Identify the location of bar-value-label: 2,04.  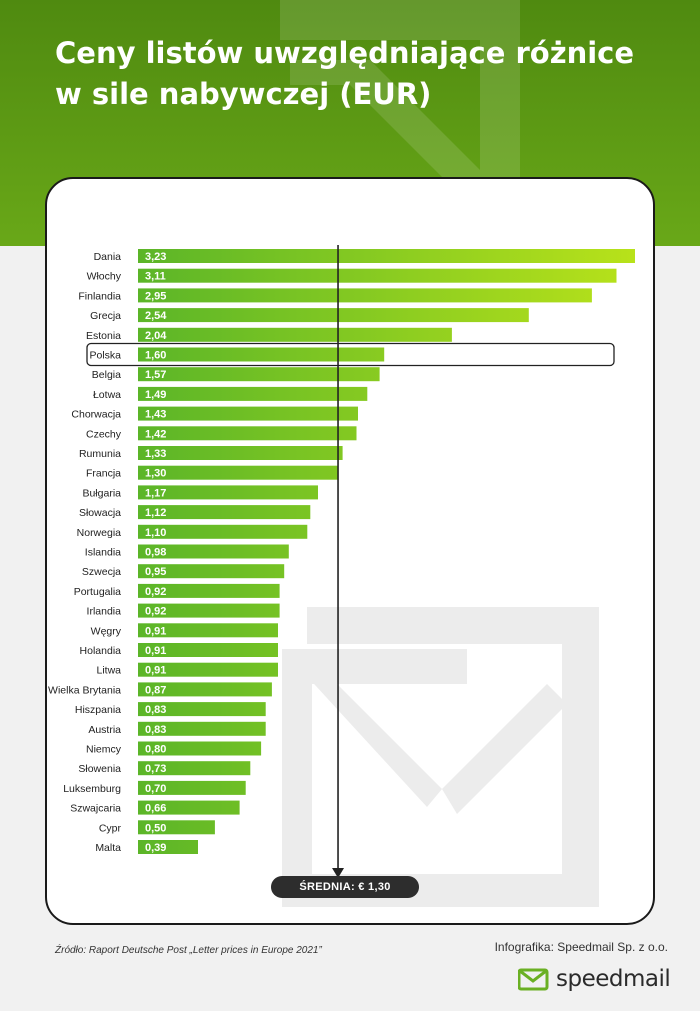
(156, 336).